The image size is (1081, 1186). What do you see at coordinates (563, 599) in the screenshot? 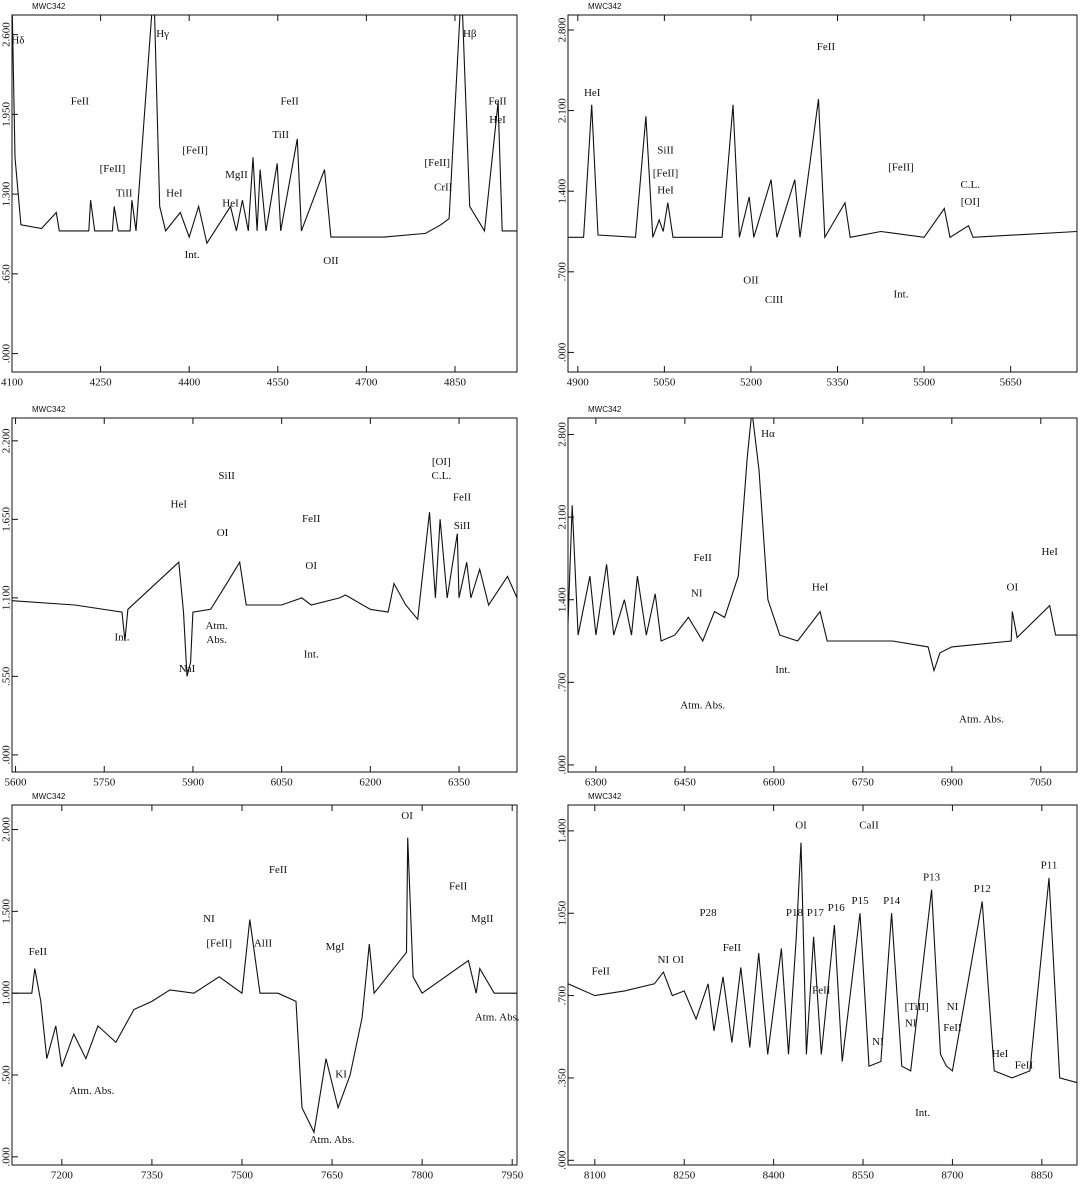
I see `y-tick-label: 1.400` at bounding box center [563, 599].